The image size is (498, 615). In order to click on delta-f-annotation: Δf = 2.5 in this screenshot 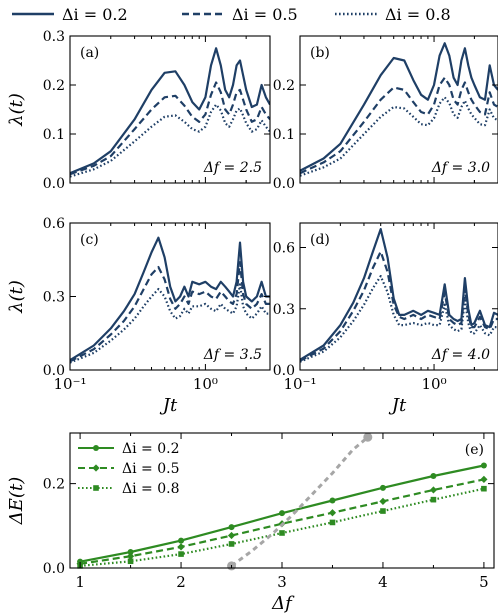, I will do `click(232, 168)`.